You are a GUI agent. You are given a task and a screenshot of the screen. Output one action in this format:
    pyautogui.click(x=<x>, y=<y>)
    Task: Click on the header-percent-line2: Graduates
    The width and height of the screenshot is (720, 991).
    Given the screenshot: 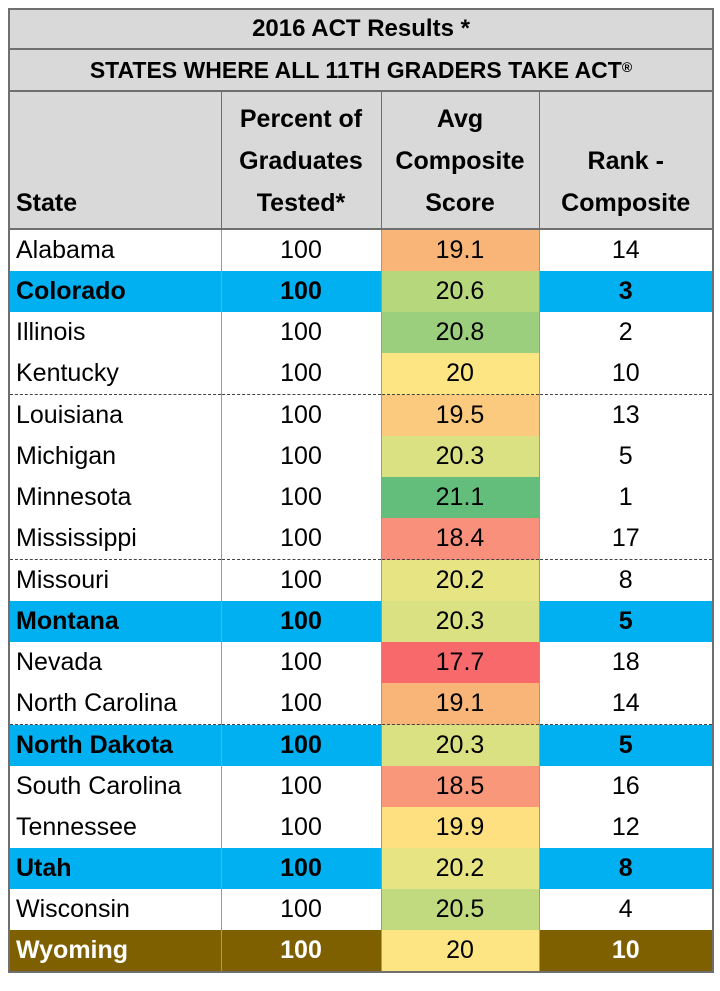 What is the action you would take?
    pyautogui.click(x=301, y=161)
    